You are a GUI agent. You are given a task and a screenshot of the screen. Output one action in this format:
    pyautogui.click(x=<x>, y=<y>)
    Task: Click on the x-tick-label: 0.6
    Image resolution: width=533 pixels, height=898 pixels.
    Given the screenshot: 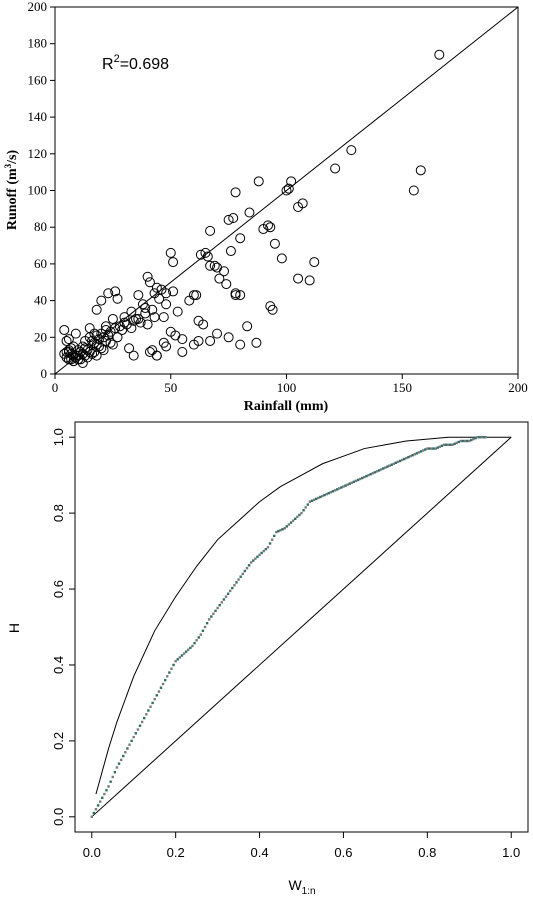 What is the action you would take?
    pyautogui.click(x=343, y=852)
    